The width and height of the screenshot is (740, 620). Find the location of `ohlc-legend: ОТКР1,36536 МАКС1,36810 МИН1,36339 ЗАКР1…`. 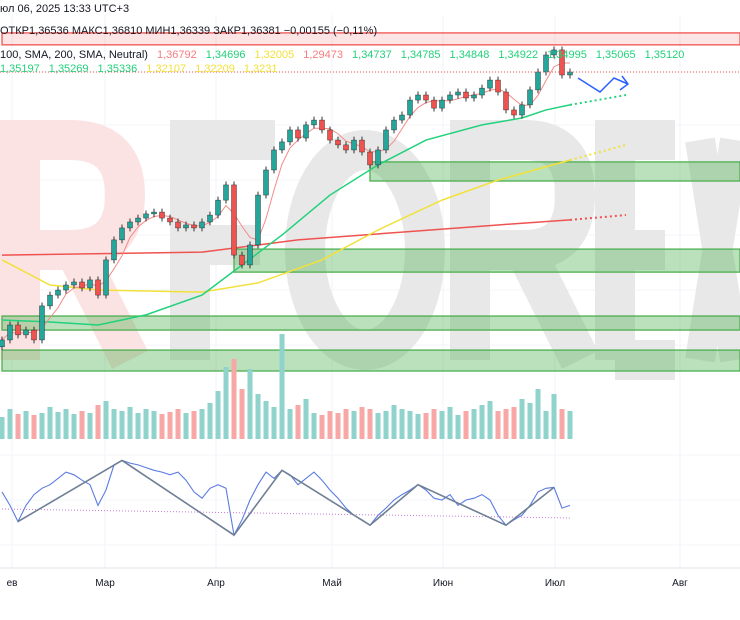

ohlc-legend: ОТКР1,36536 МАКС1,36810 МИН1,36339 ЗАКР1… is located at coordinates (189, 31).